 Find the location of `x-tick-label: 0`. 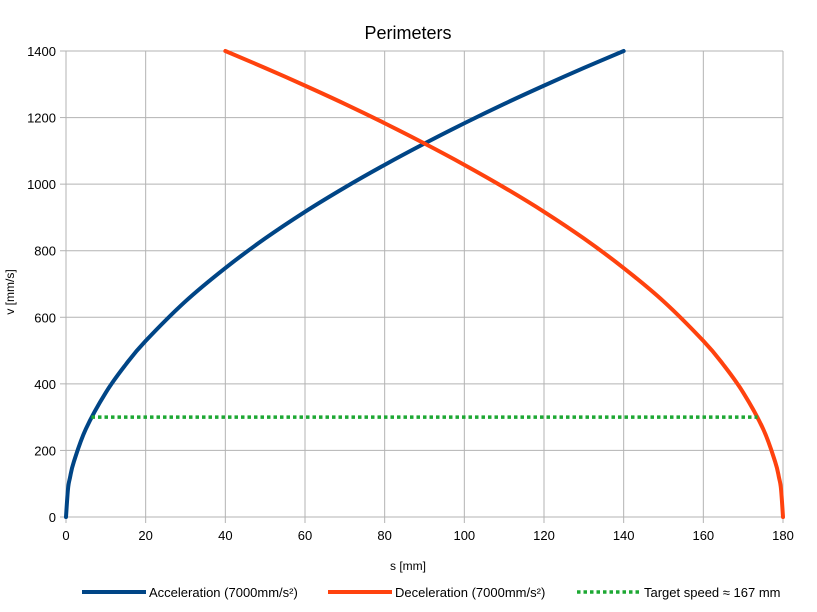

x-tick-label: 0 is located at coordinates (65, 535).